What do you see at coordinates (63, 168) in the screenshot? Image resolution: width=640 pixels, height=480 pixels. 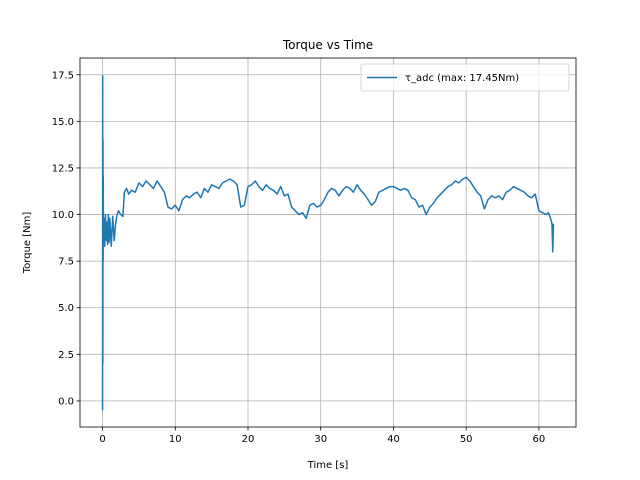 I see `y-tick-label: 12.5` at bounding box center [63, 168].